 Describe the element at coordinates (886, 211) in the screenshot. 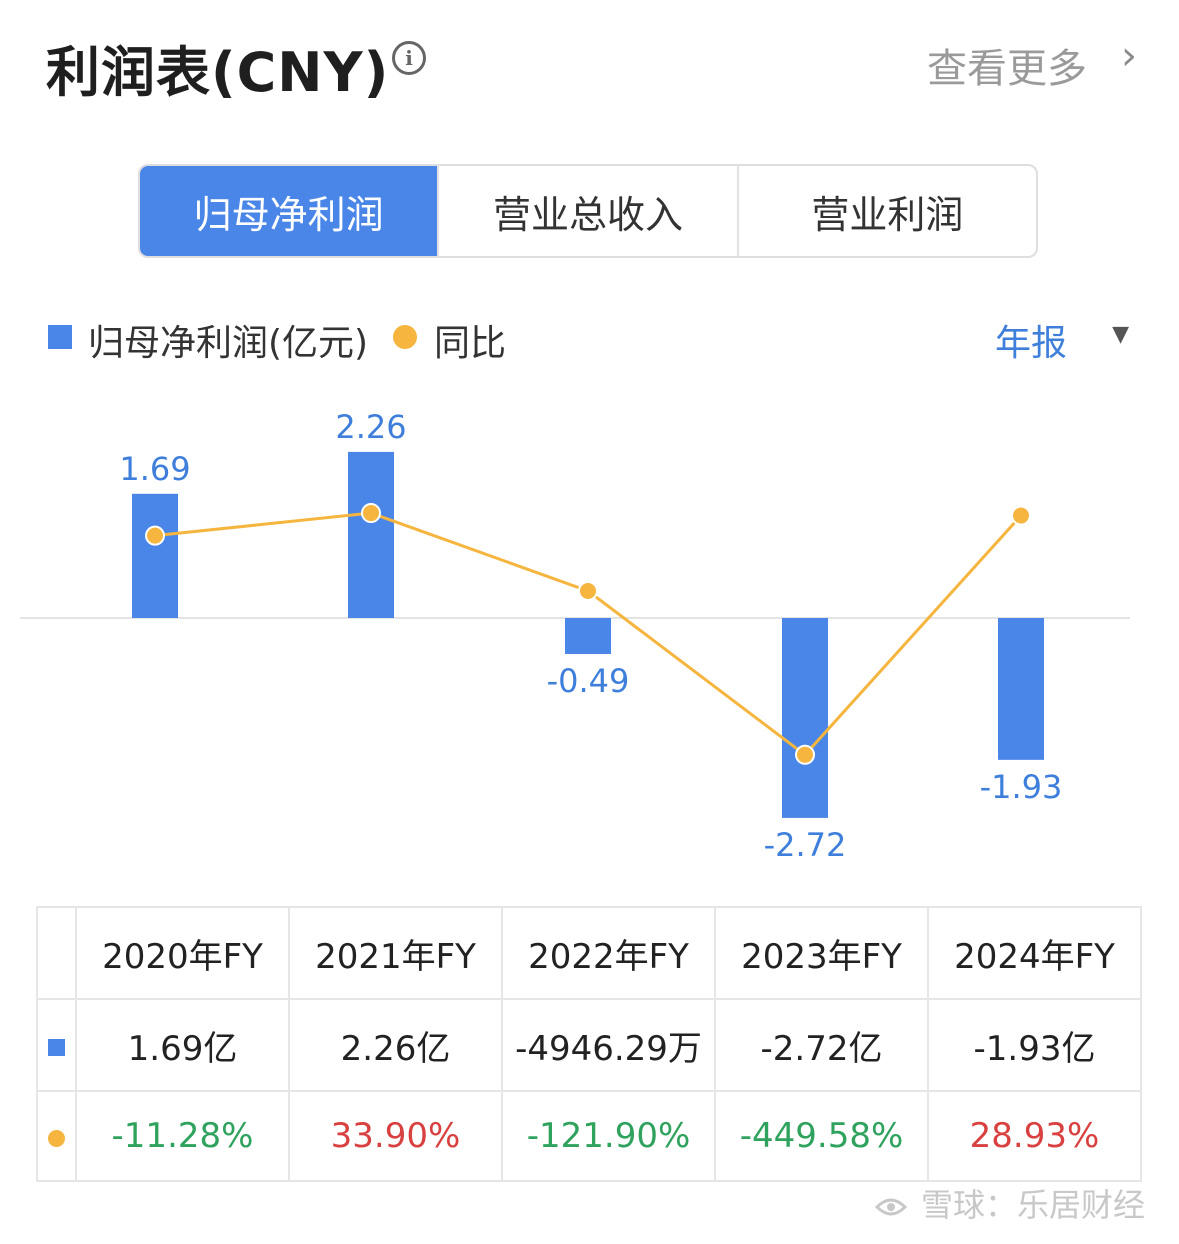

I see `tab-operating-profit: 营业利润` at that location.